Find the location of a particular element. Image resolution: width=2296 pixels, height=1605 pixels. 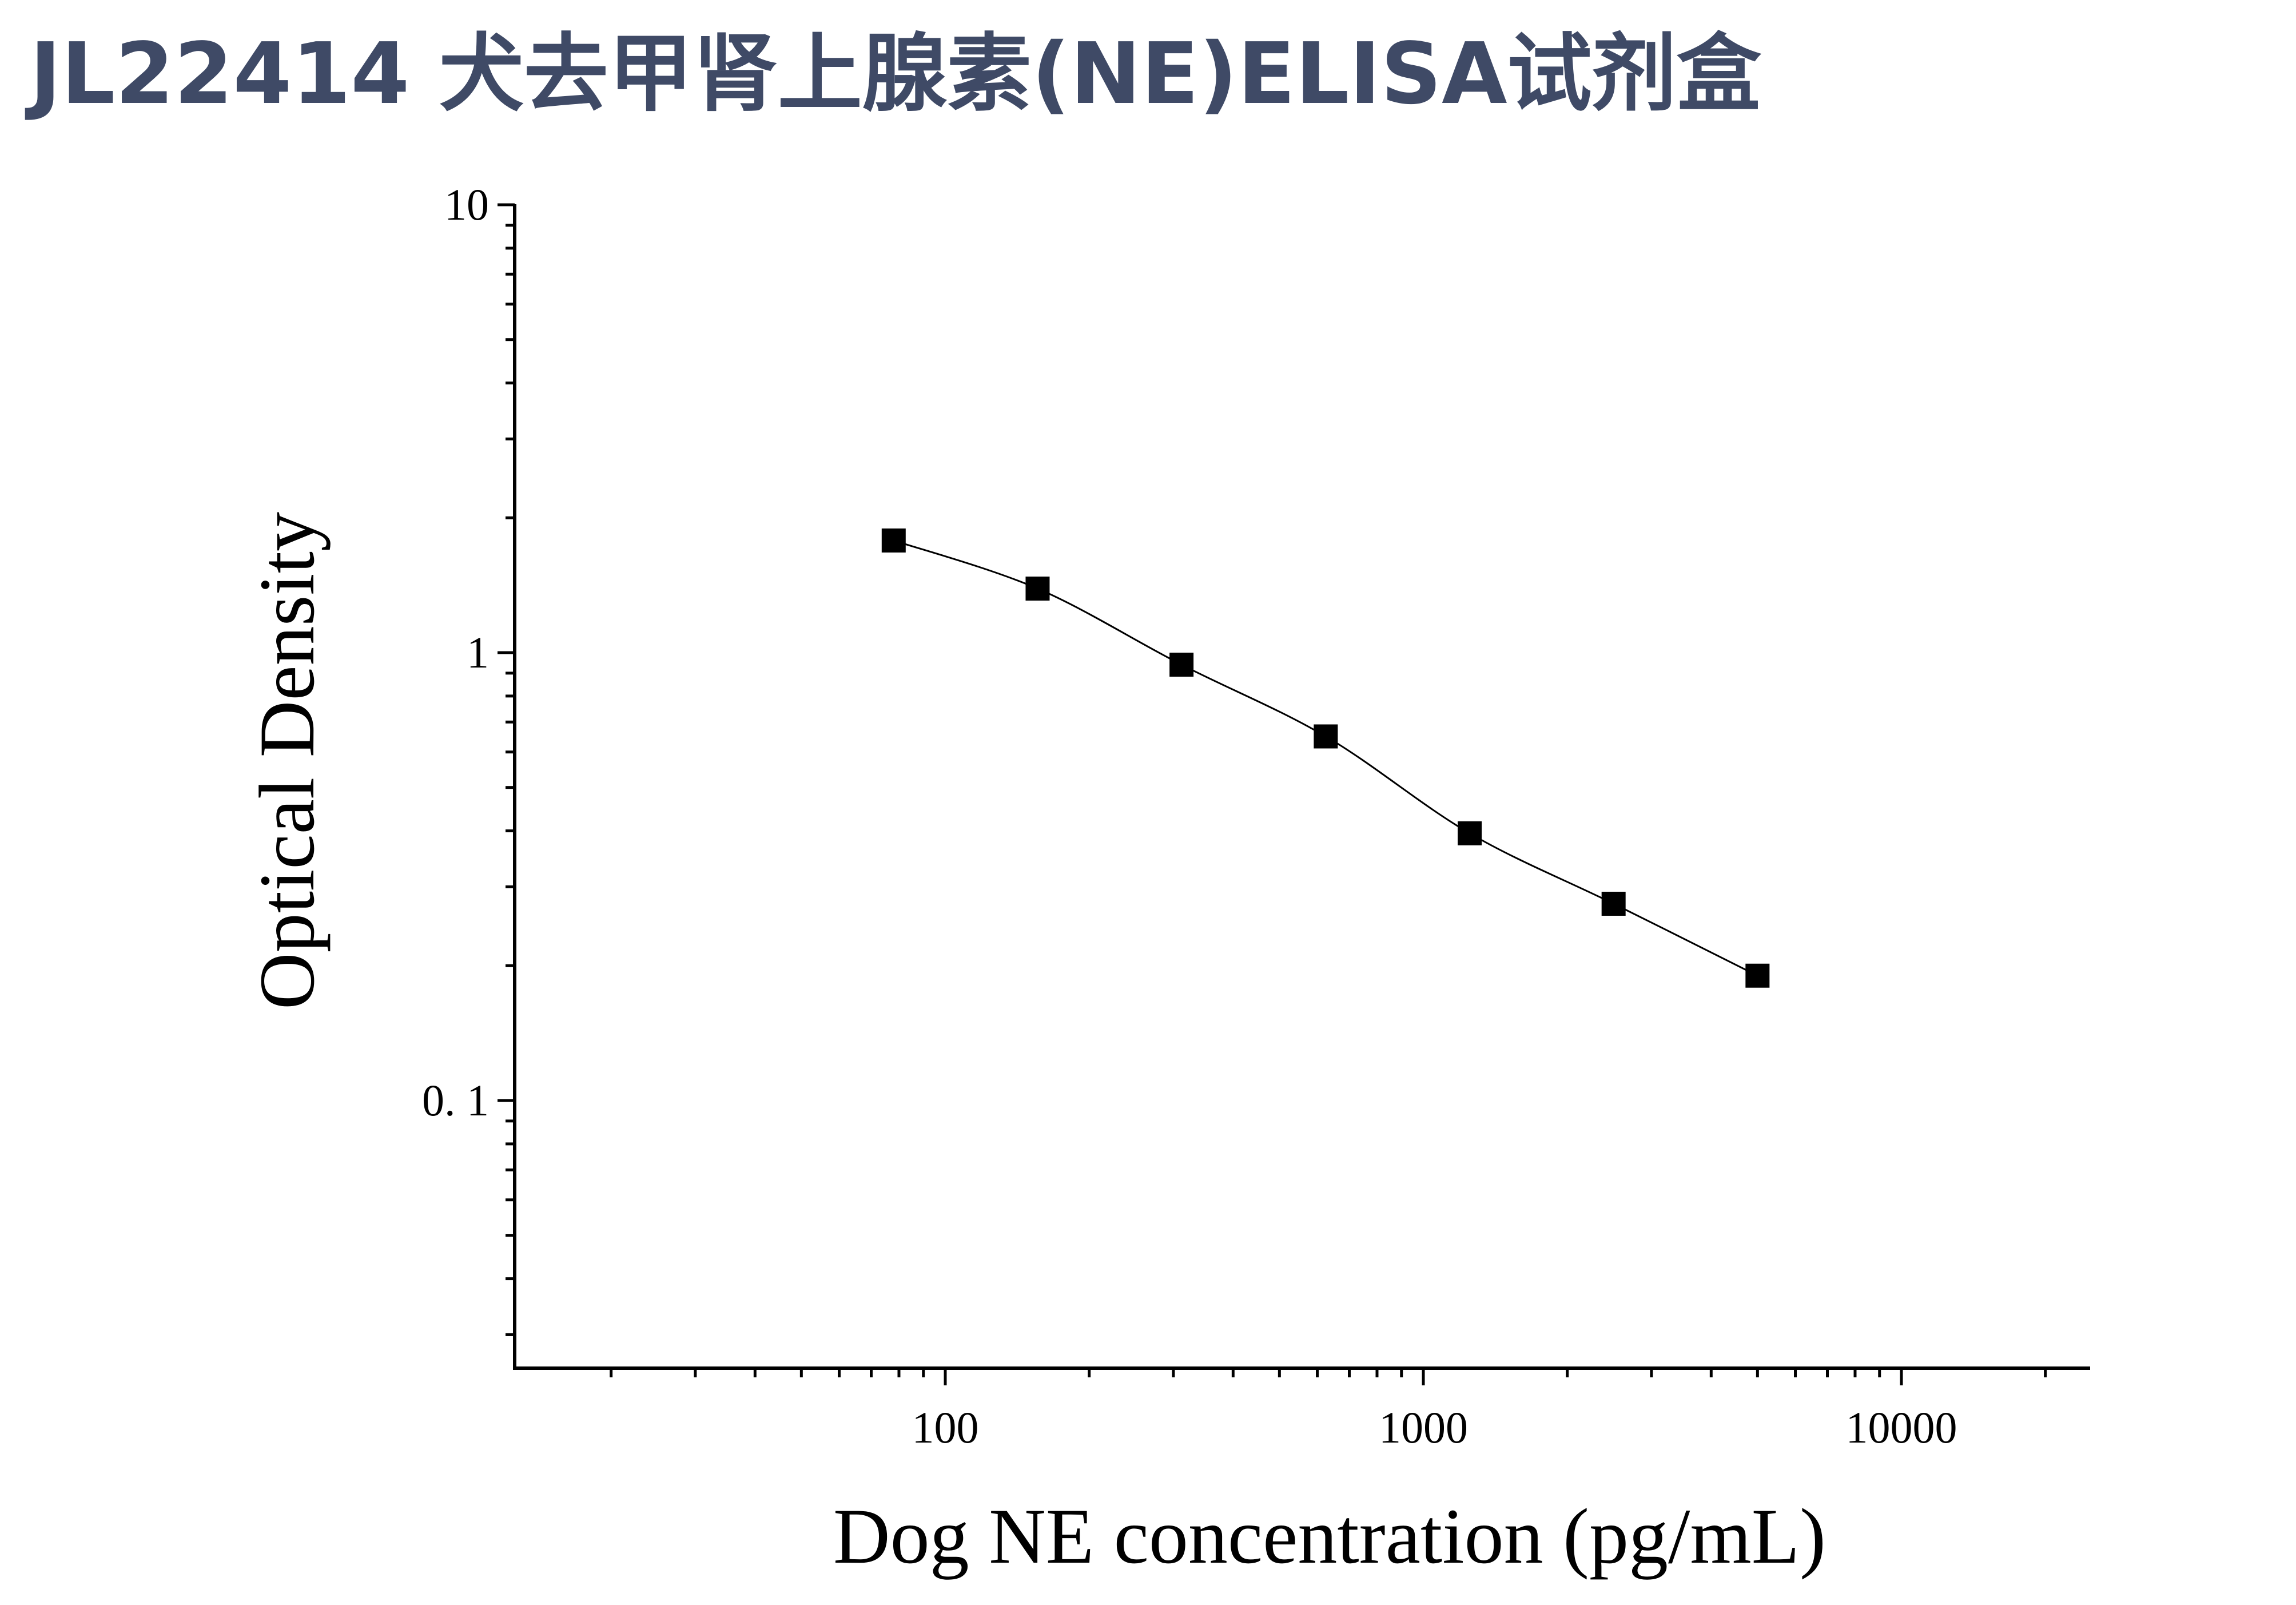

x-tick-label: 10000 is located at coordinates (1902, 1427).